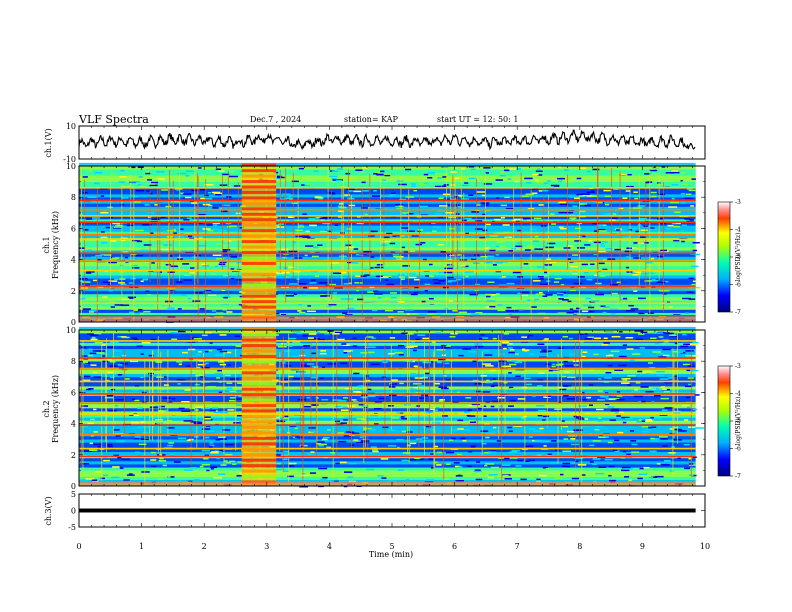 The image size is (792, 612). What do you see at coordinates (738, 257) in the screenshot?
I see `colorbar-tick-label: -5` at bounding box center [738, 257].